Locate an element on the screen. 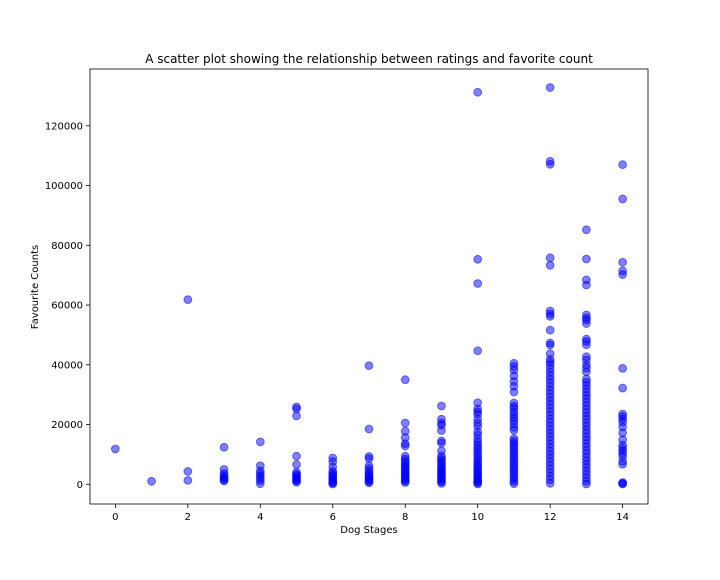  y-axis-ticks: 0 20000 40000 60000 80000 100000 120000 is located at coordinates (67, 306).